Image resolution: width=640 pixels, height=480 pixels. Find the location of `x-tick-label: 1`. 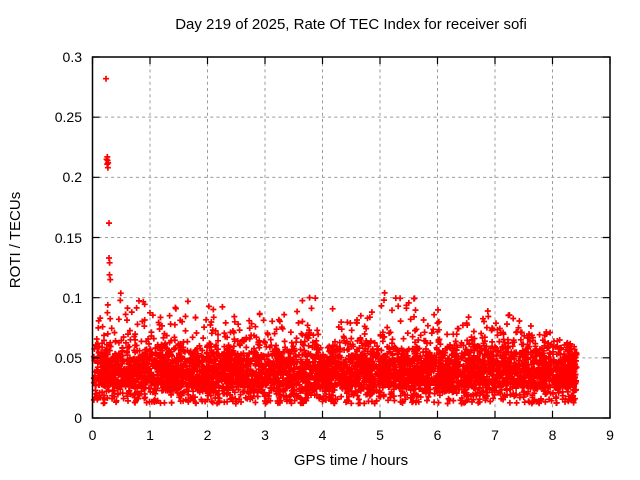

x-tick-label: 1 is located at coordinates (150, 435).